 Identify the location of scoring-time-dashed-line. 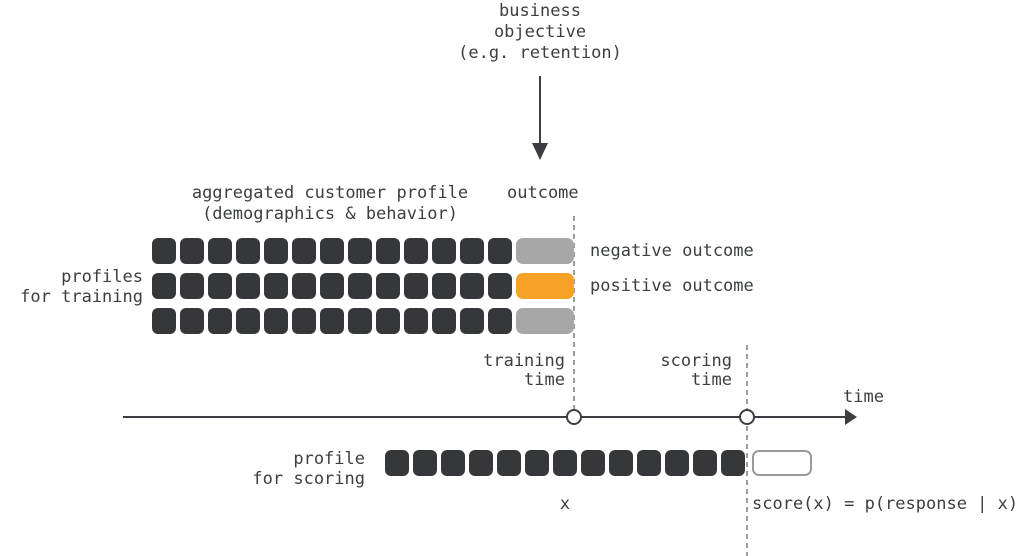
(747, 450).